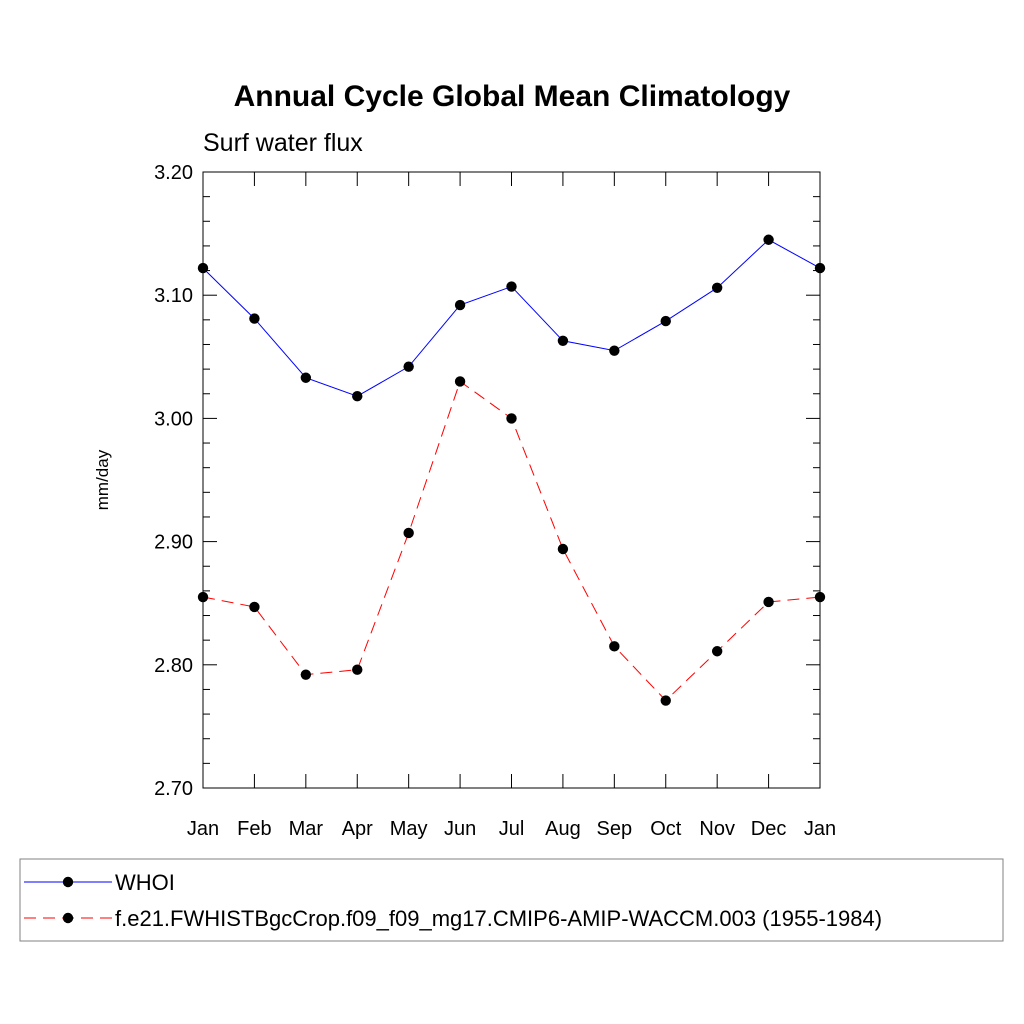 The height and width of the screenshot is (1024, 1024). Describe the element at coordinates (173, 173) in the screenshot. I see `y-tick-label: 3.20` at that location.